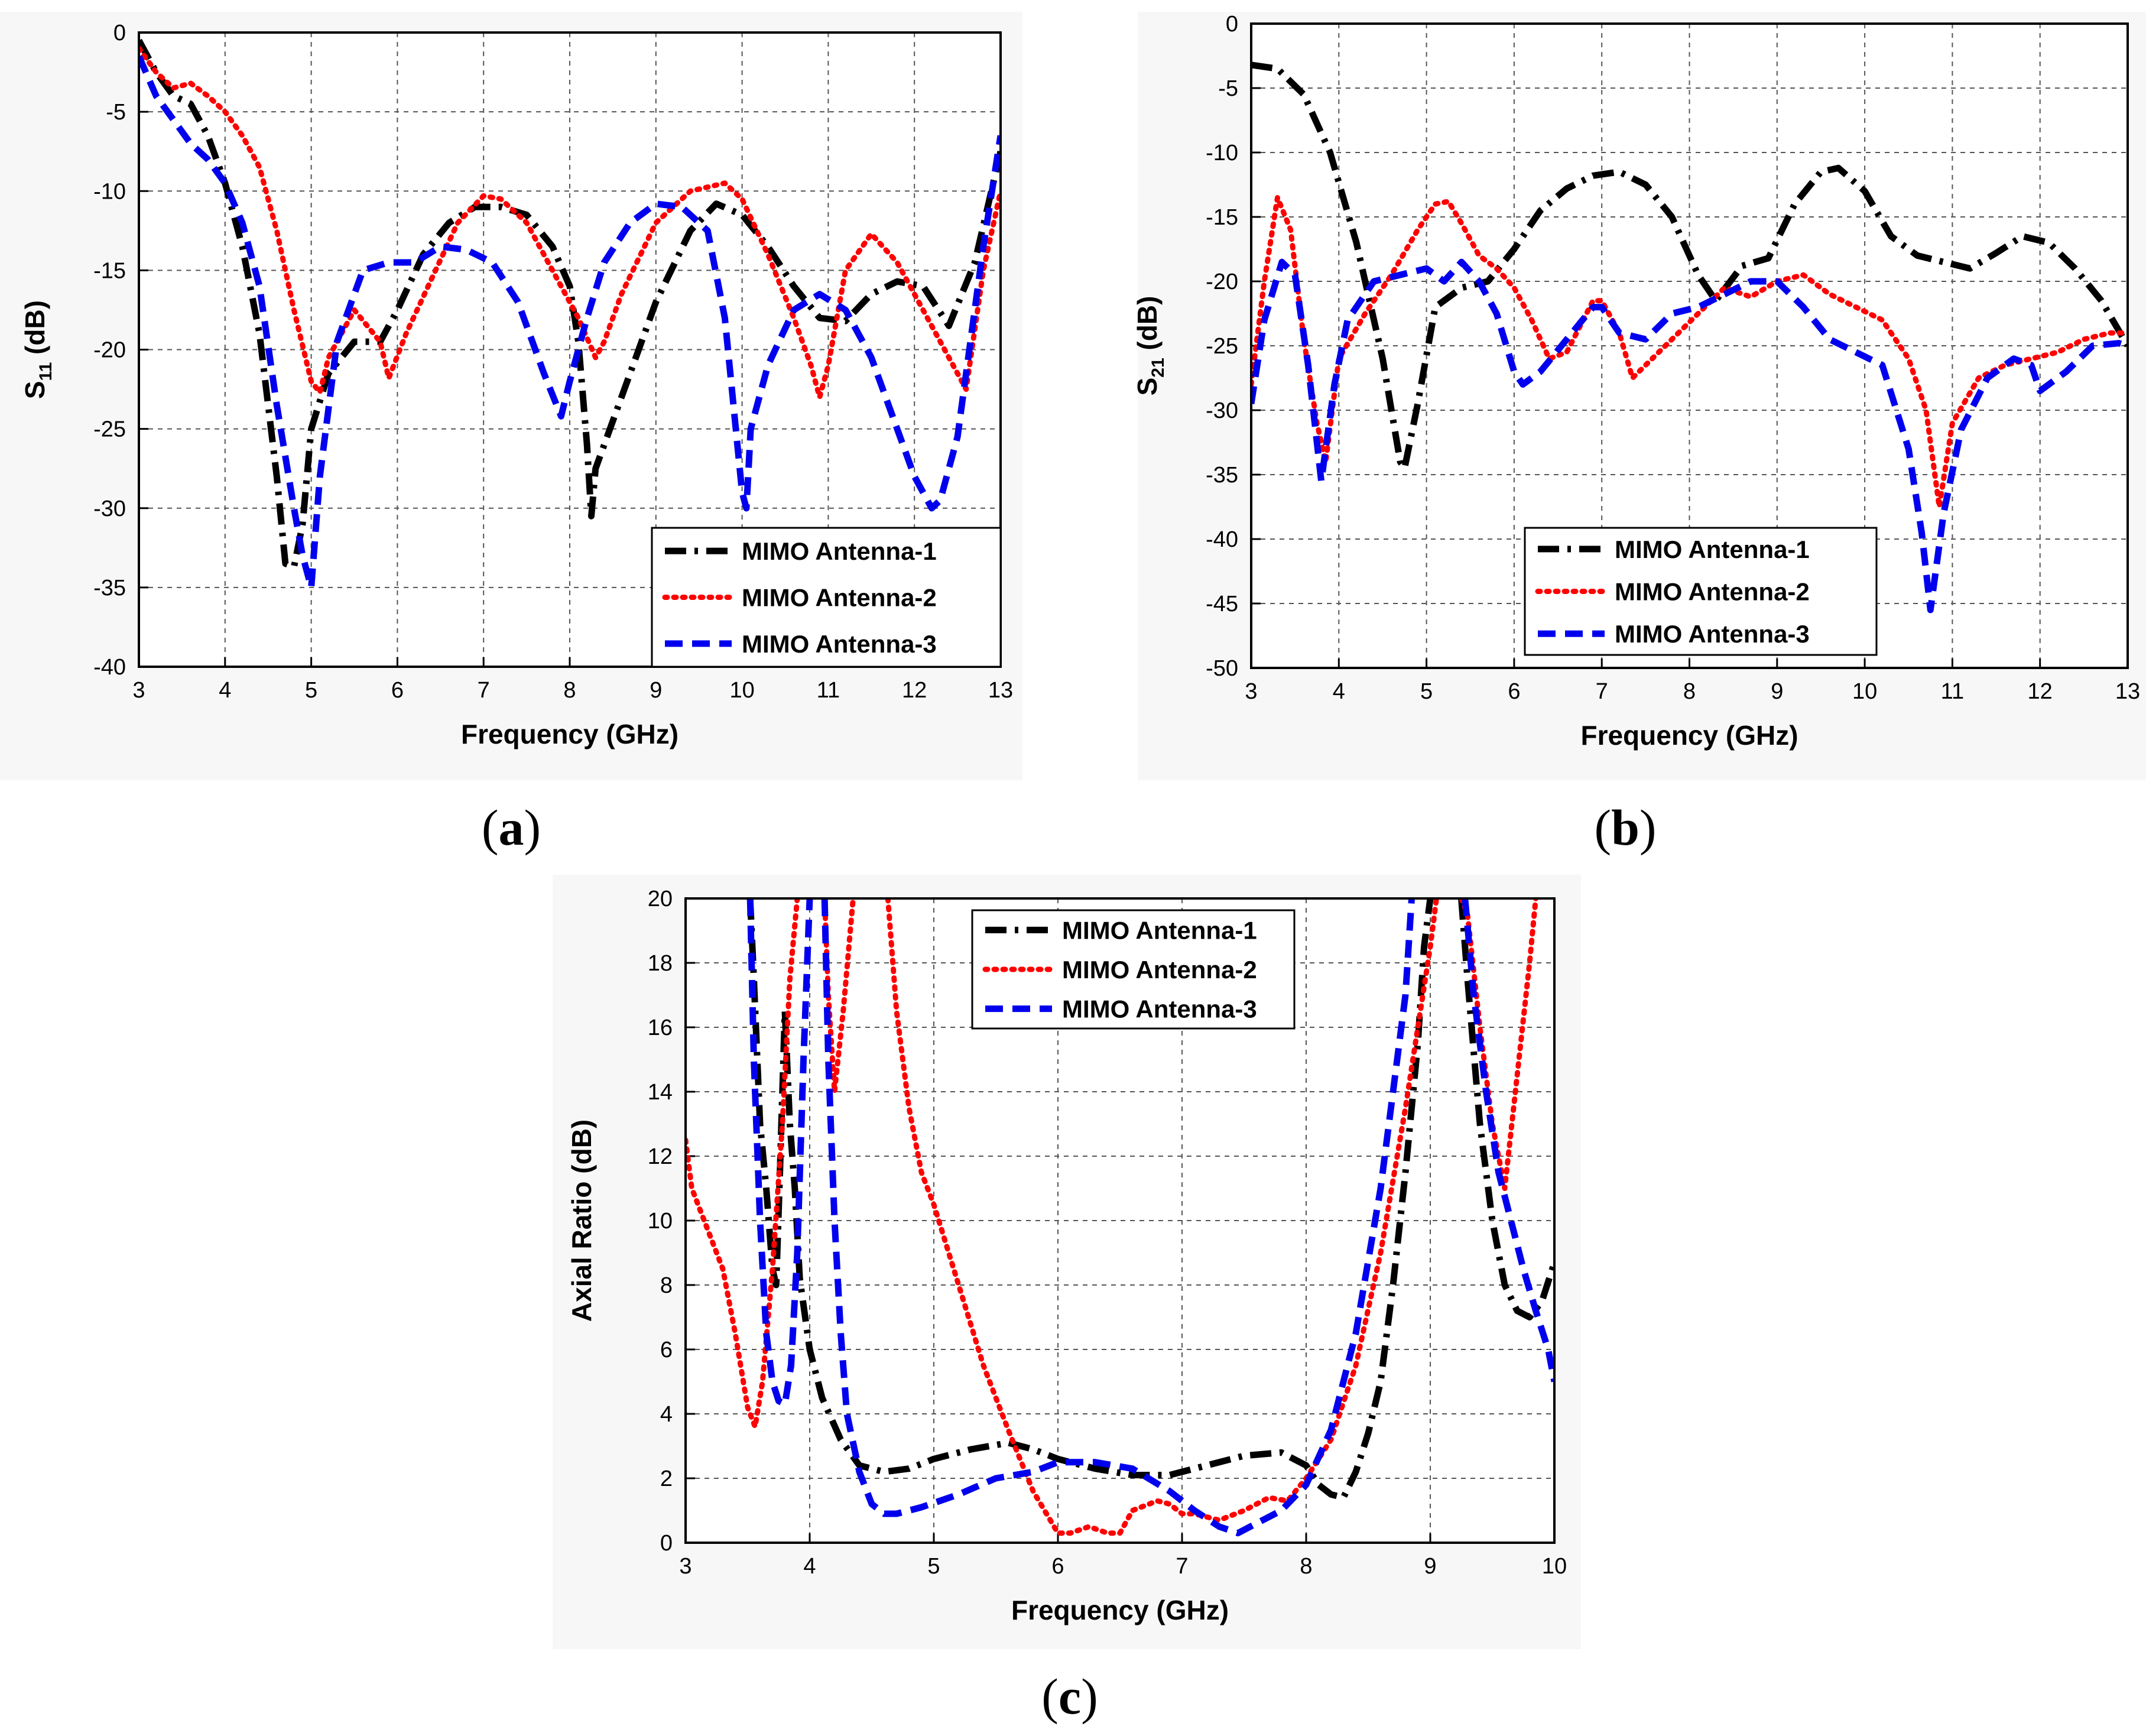  Describe the element at coordinates (1158, 367) in the screenshot. I see `y-axis-label-subscript: 21` at that location.